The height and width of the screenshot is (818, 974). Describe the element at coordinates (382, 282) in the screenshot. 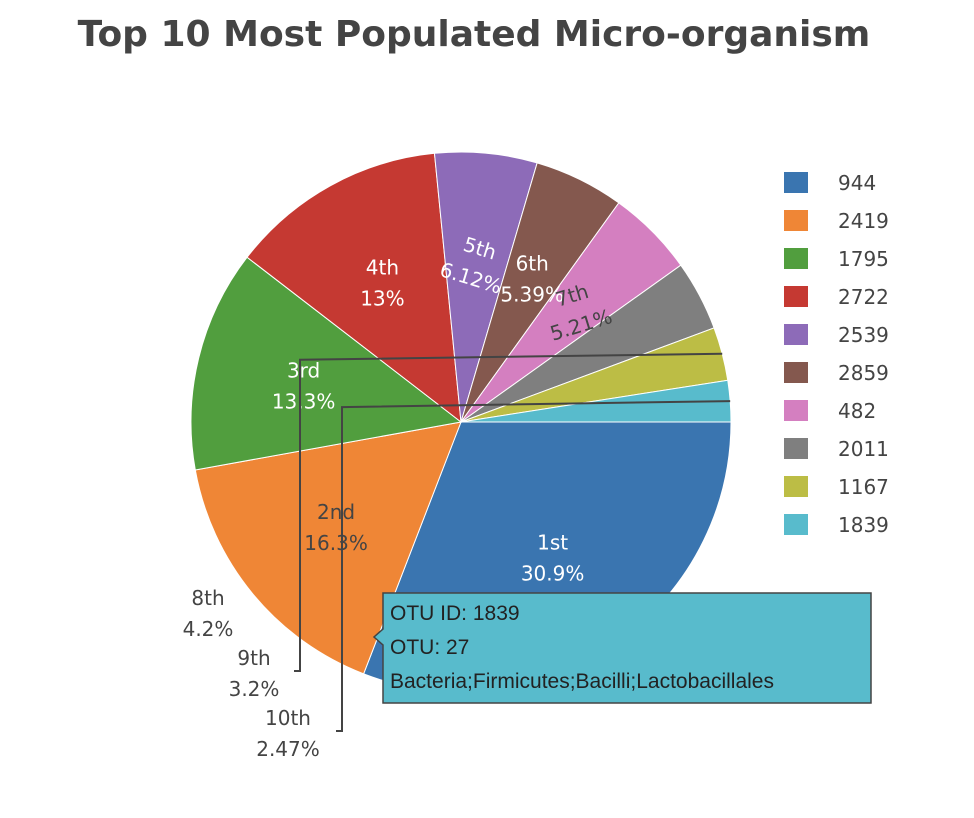

I see `slice-label-4th: 4th 13%` at that location.